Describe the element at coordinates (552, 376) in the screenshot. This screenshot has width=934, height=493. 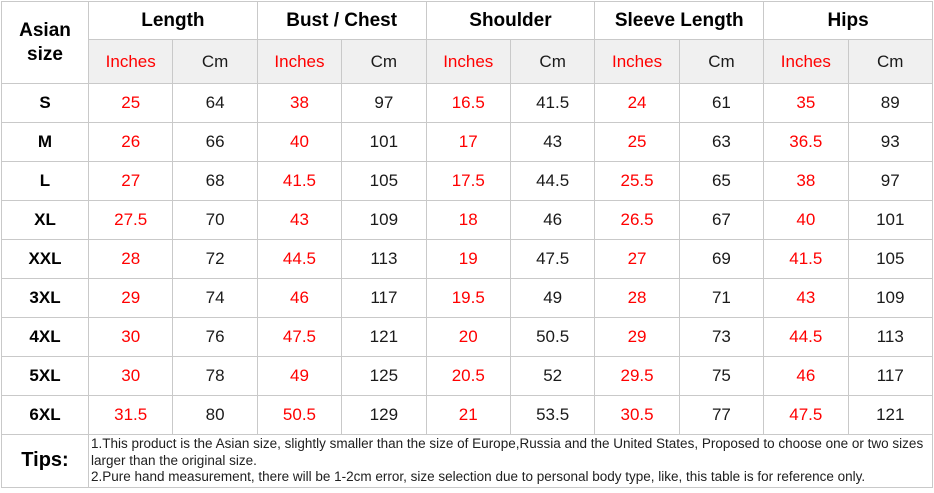
I see `cm-value: 52` at that location.